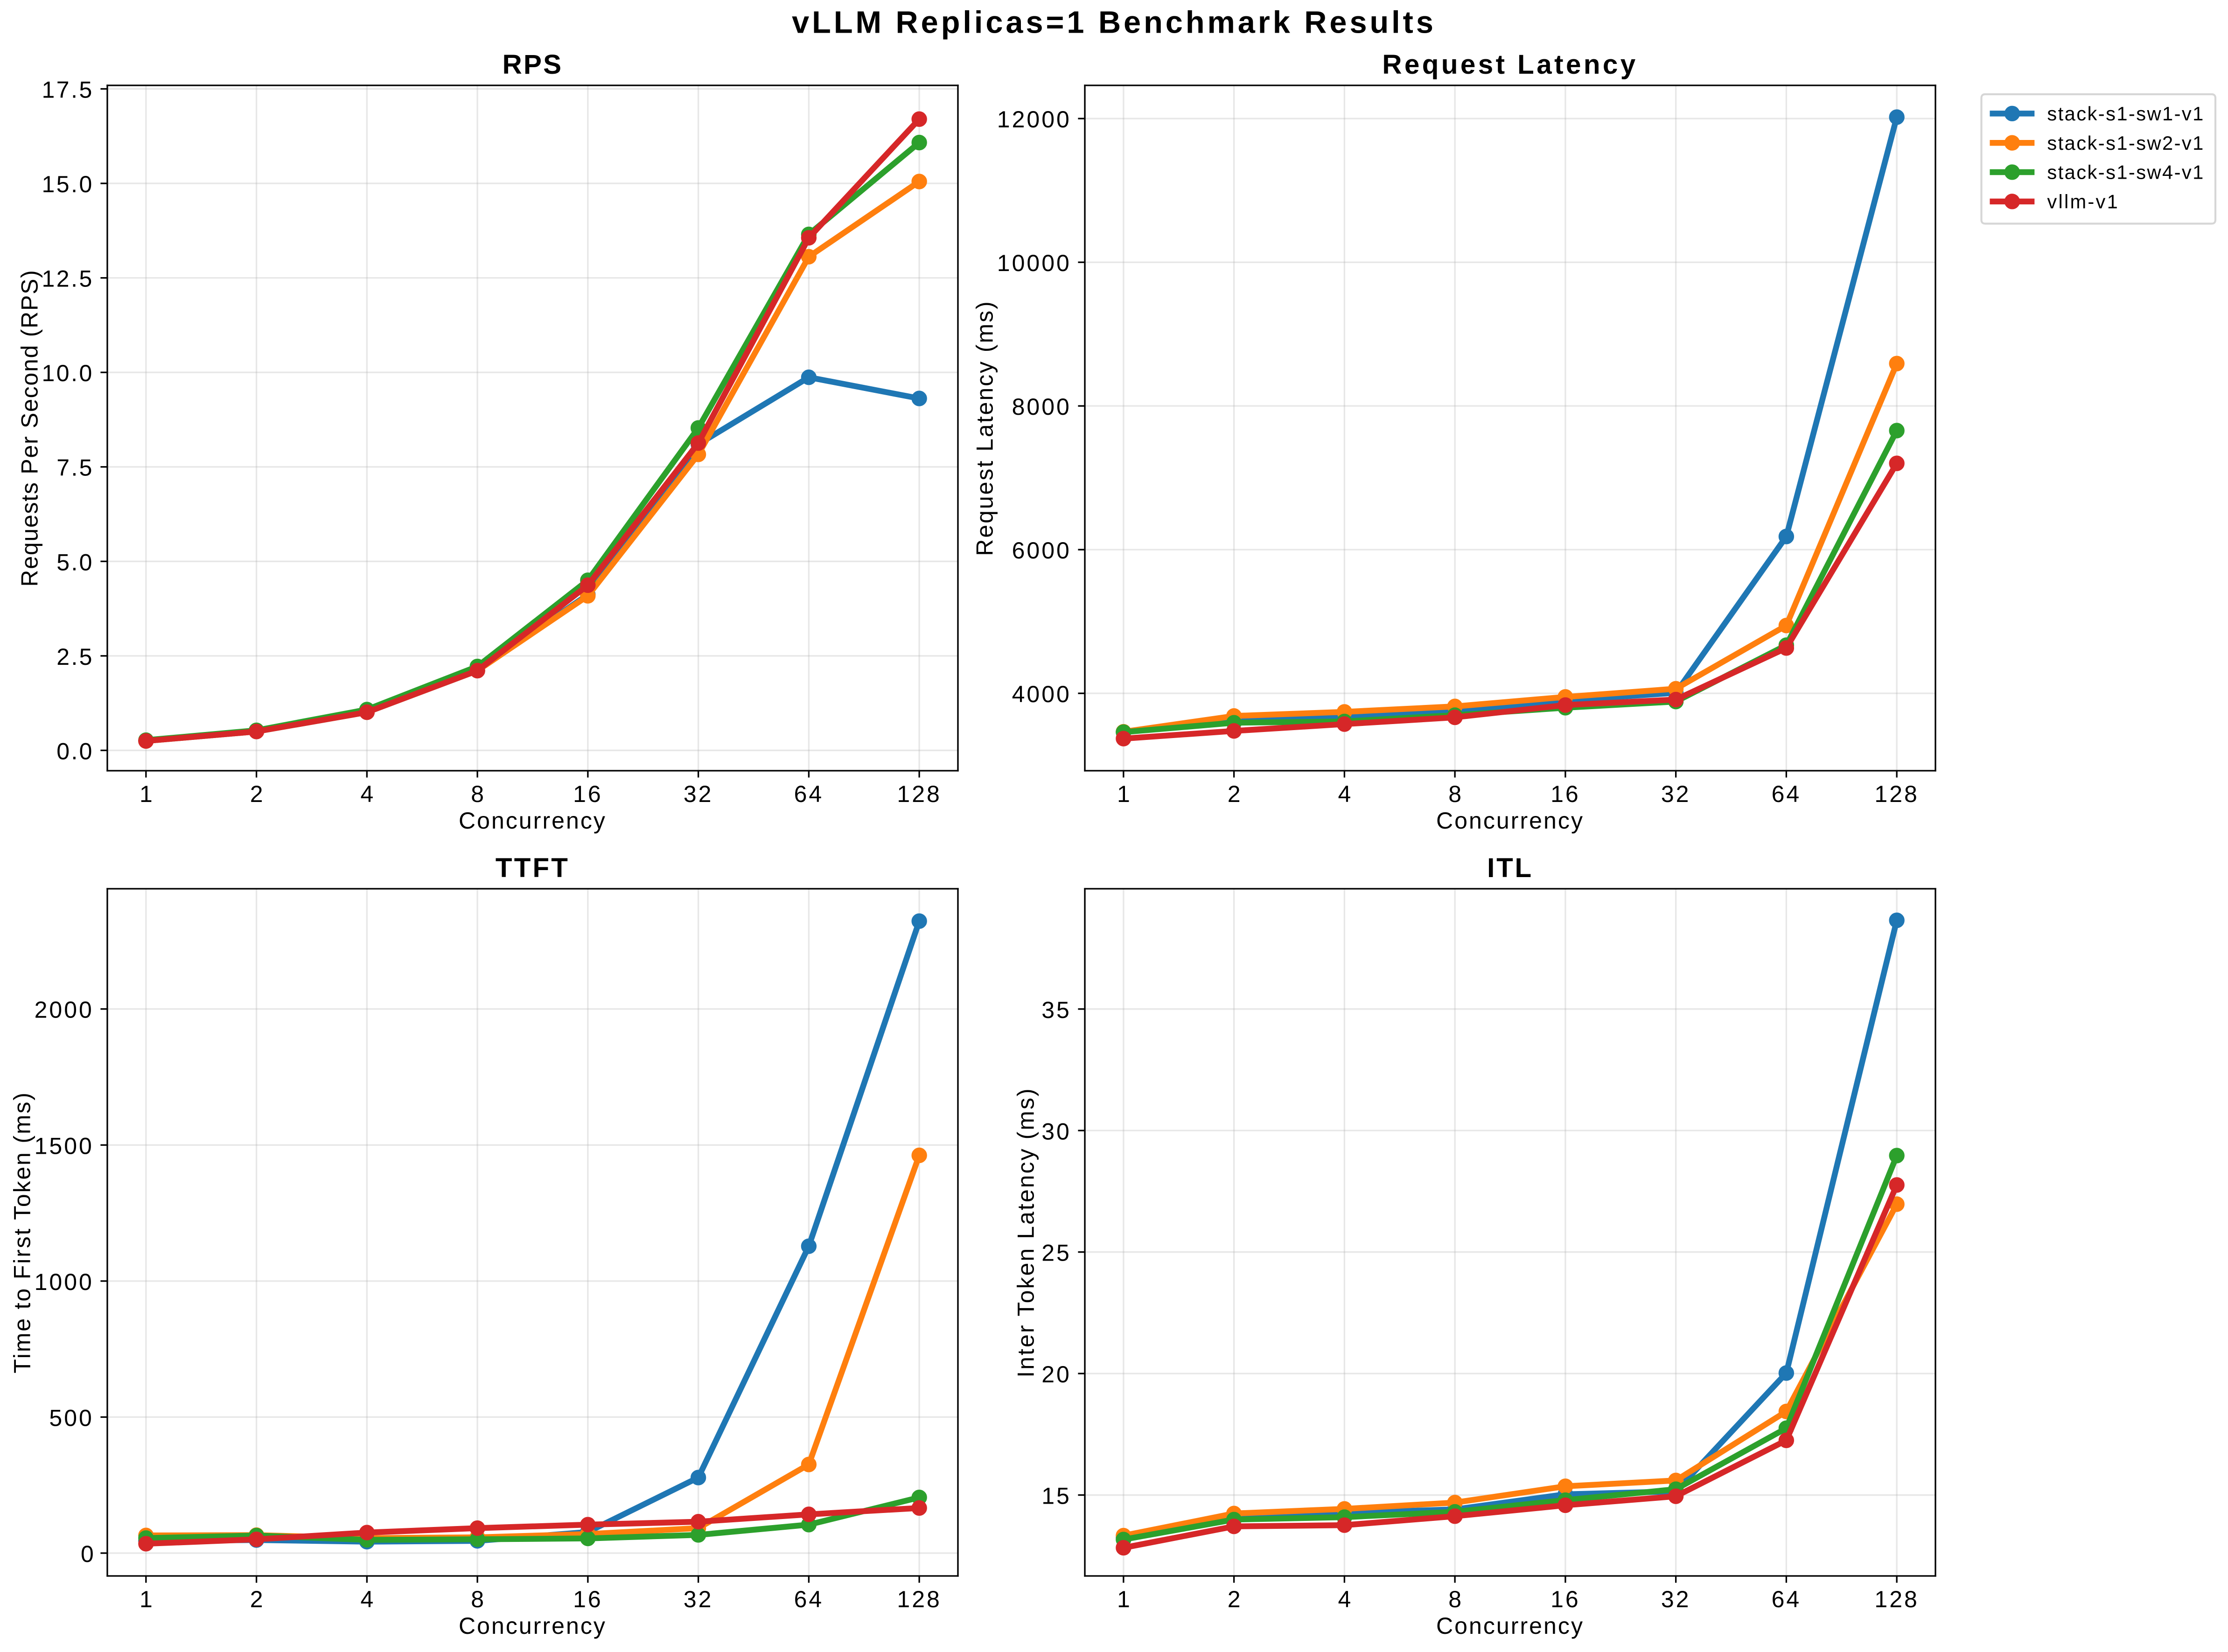  Describe the element at coordinates (1056, 1131) in the screenshot. I see `svg-text: 30` at that location.